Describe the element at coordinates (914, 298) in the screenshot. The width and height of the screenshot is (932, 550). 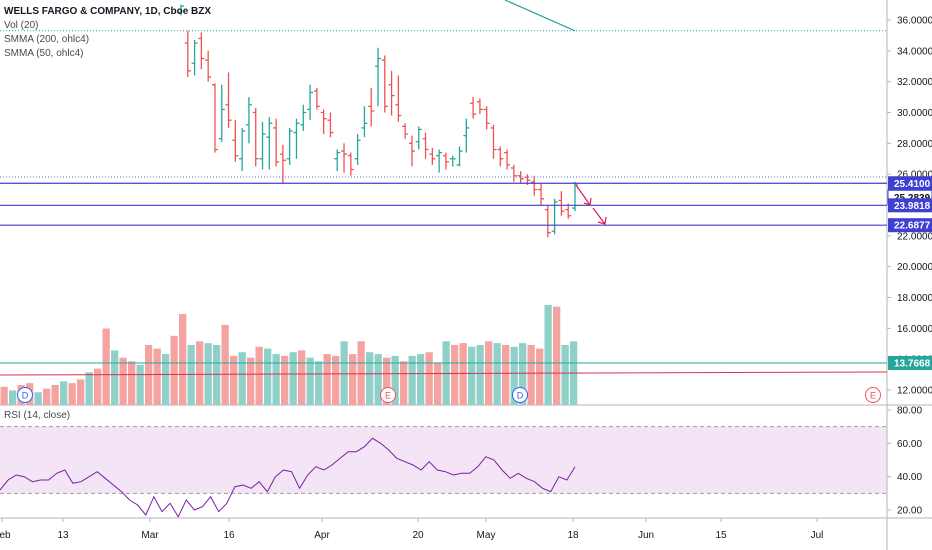
I see `price-tick-label: 18.0000` at that location.